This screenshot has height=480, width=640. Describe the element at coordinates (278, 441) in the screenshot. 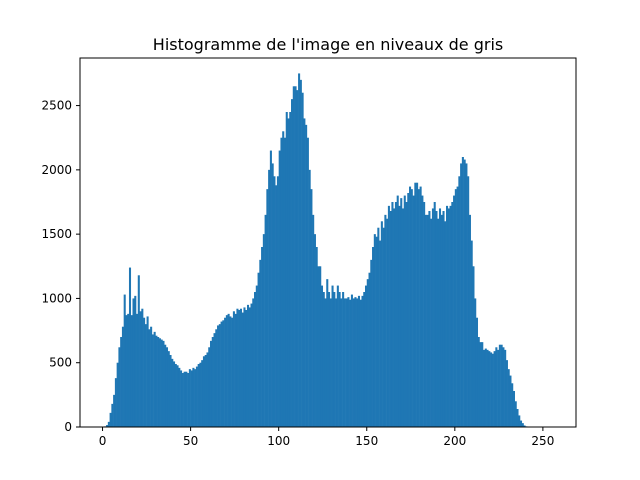

I see `x-tick-label: 100` at that location.